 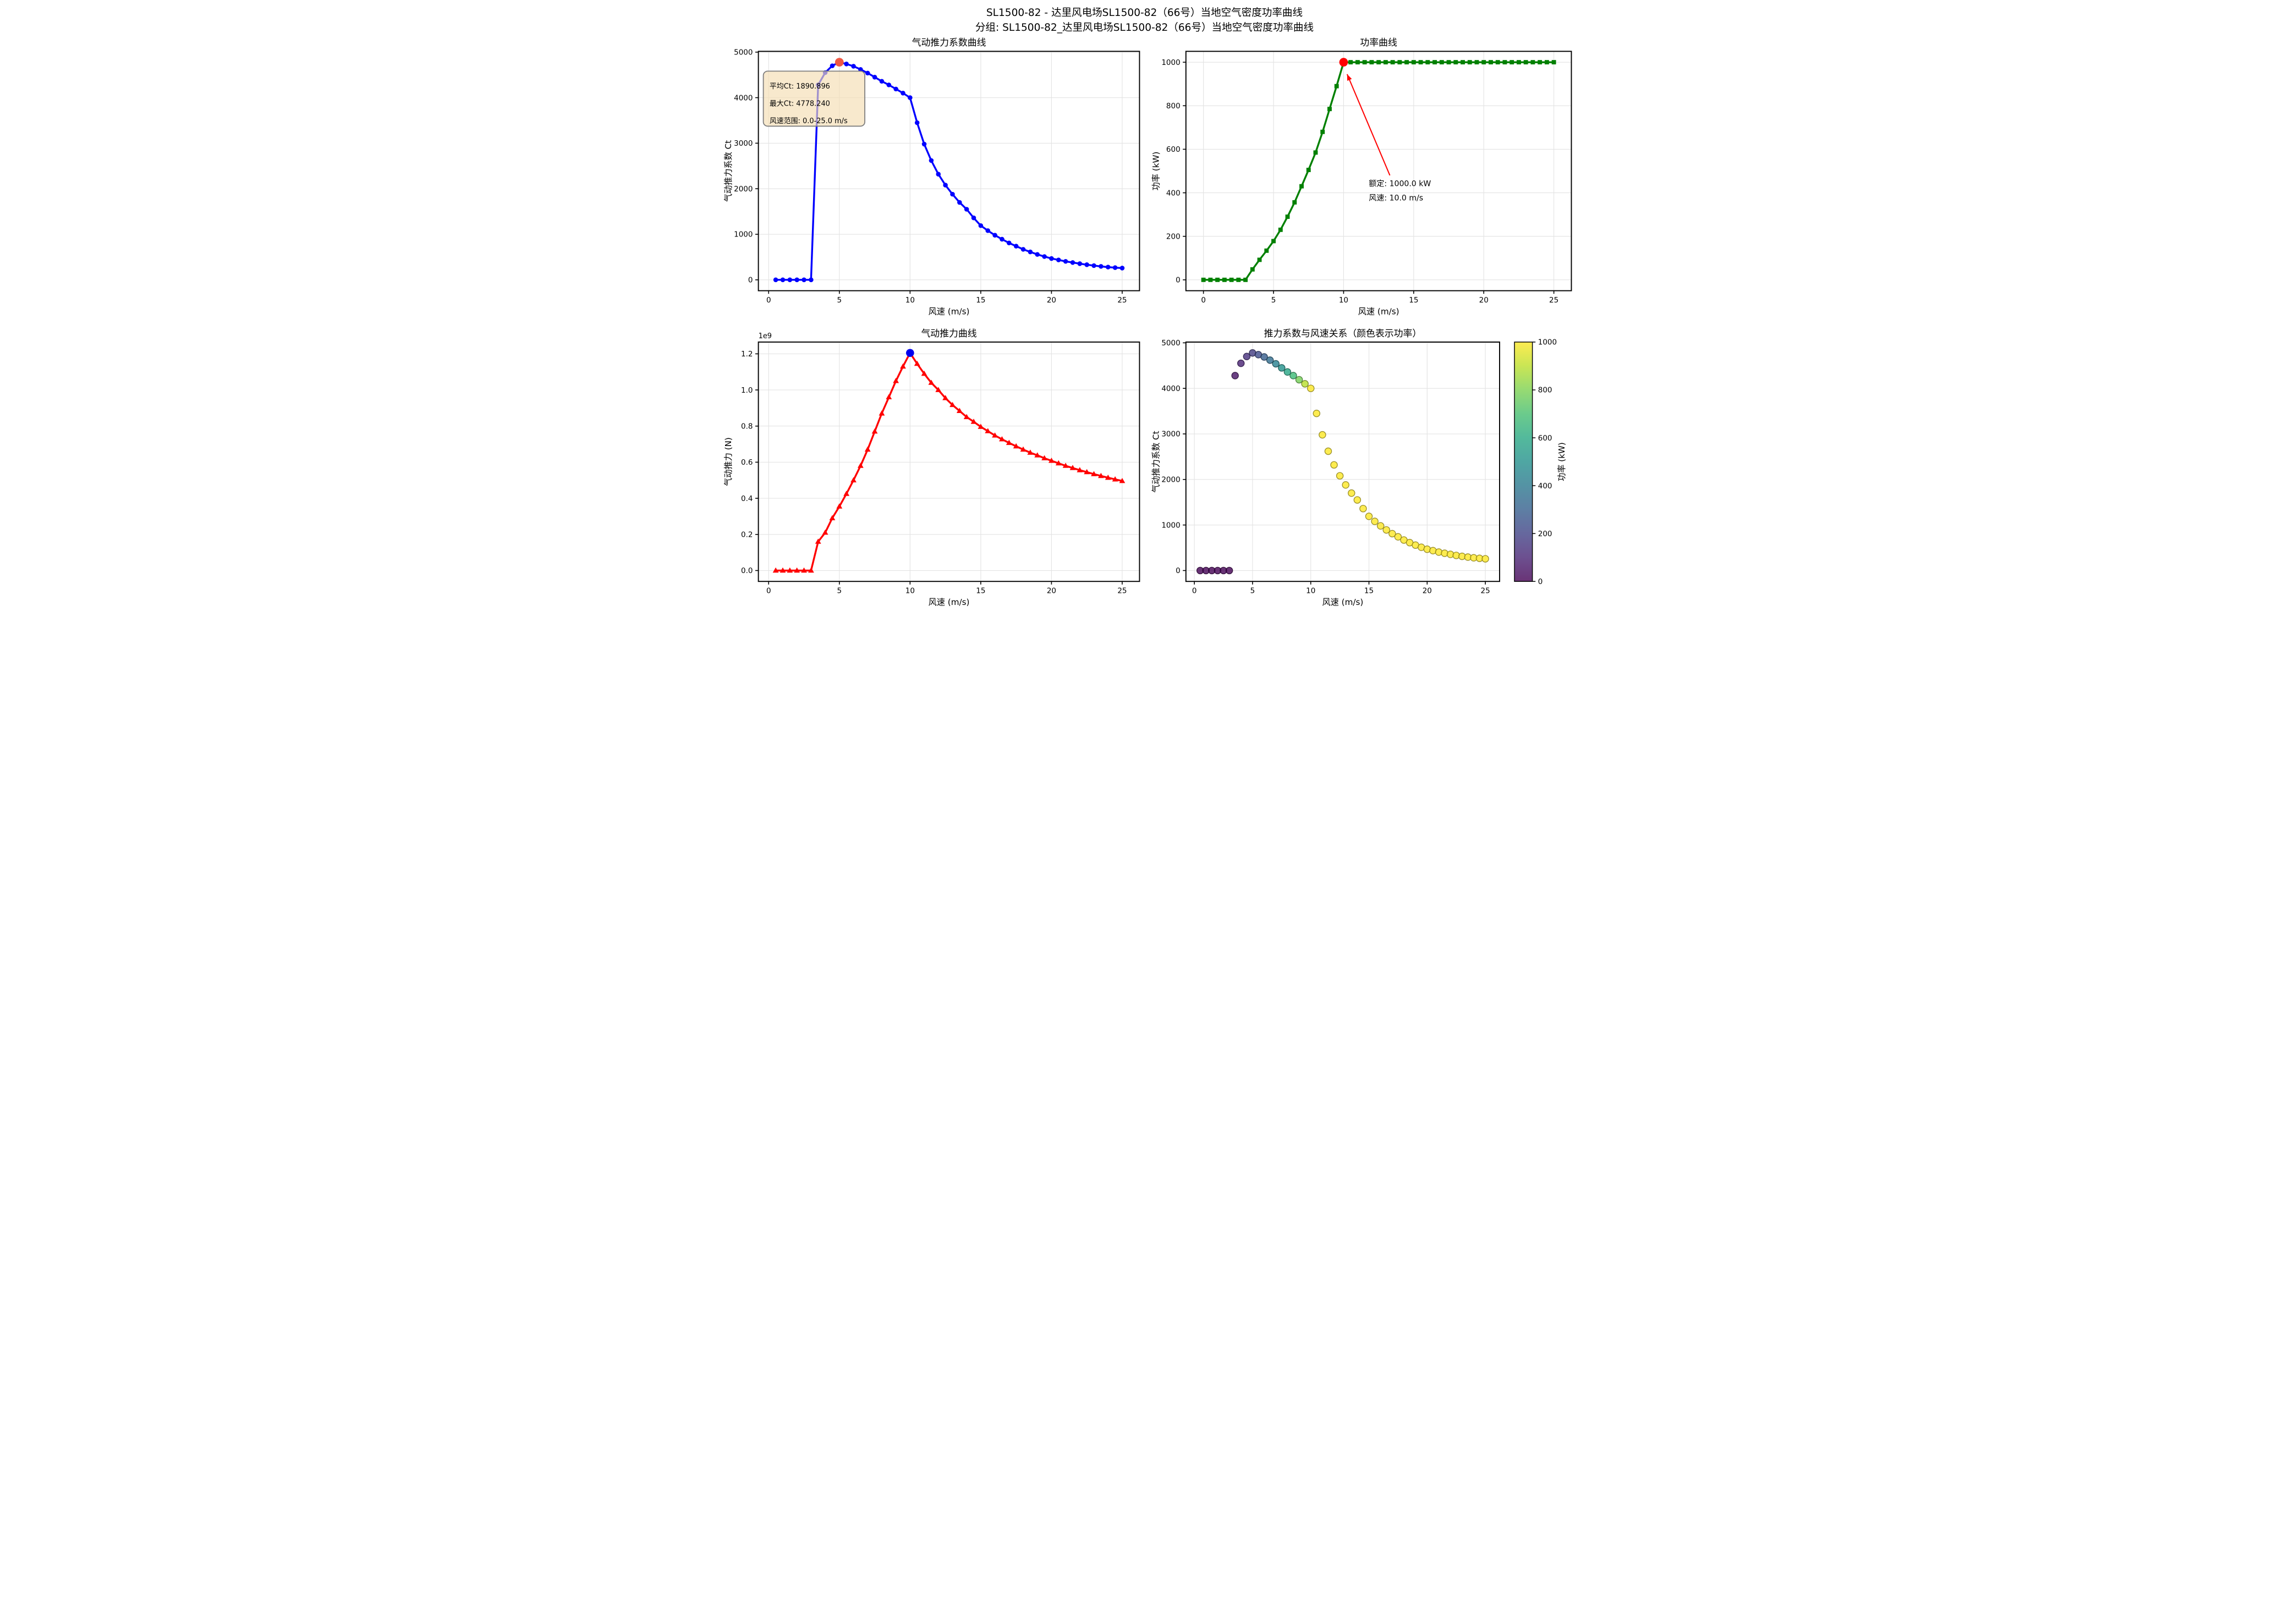 What do you see at coordinates (1545, 438) in the screenshot?
I see `colorbar-tick: 600` at bounding box center [1545, 438].